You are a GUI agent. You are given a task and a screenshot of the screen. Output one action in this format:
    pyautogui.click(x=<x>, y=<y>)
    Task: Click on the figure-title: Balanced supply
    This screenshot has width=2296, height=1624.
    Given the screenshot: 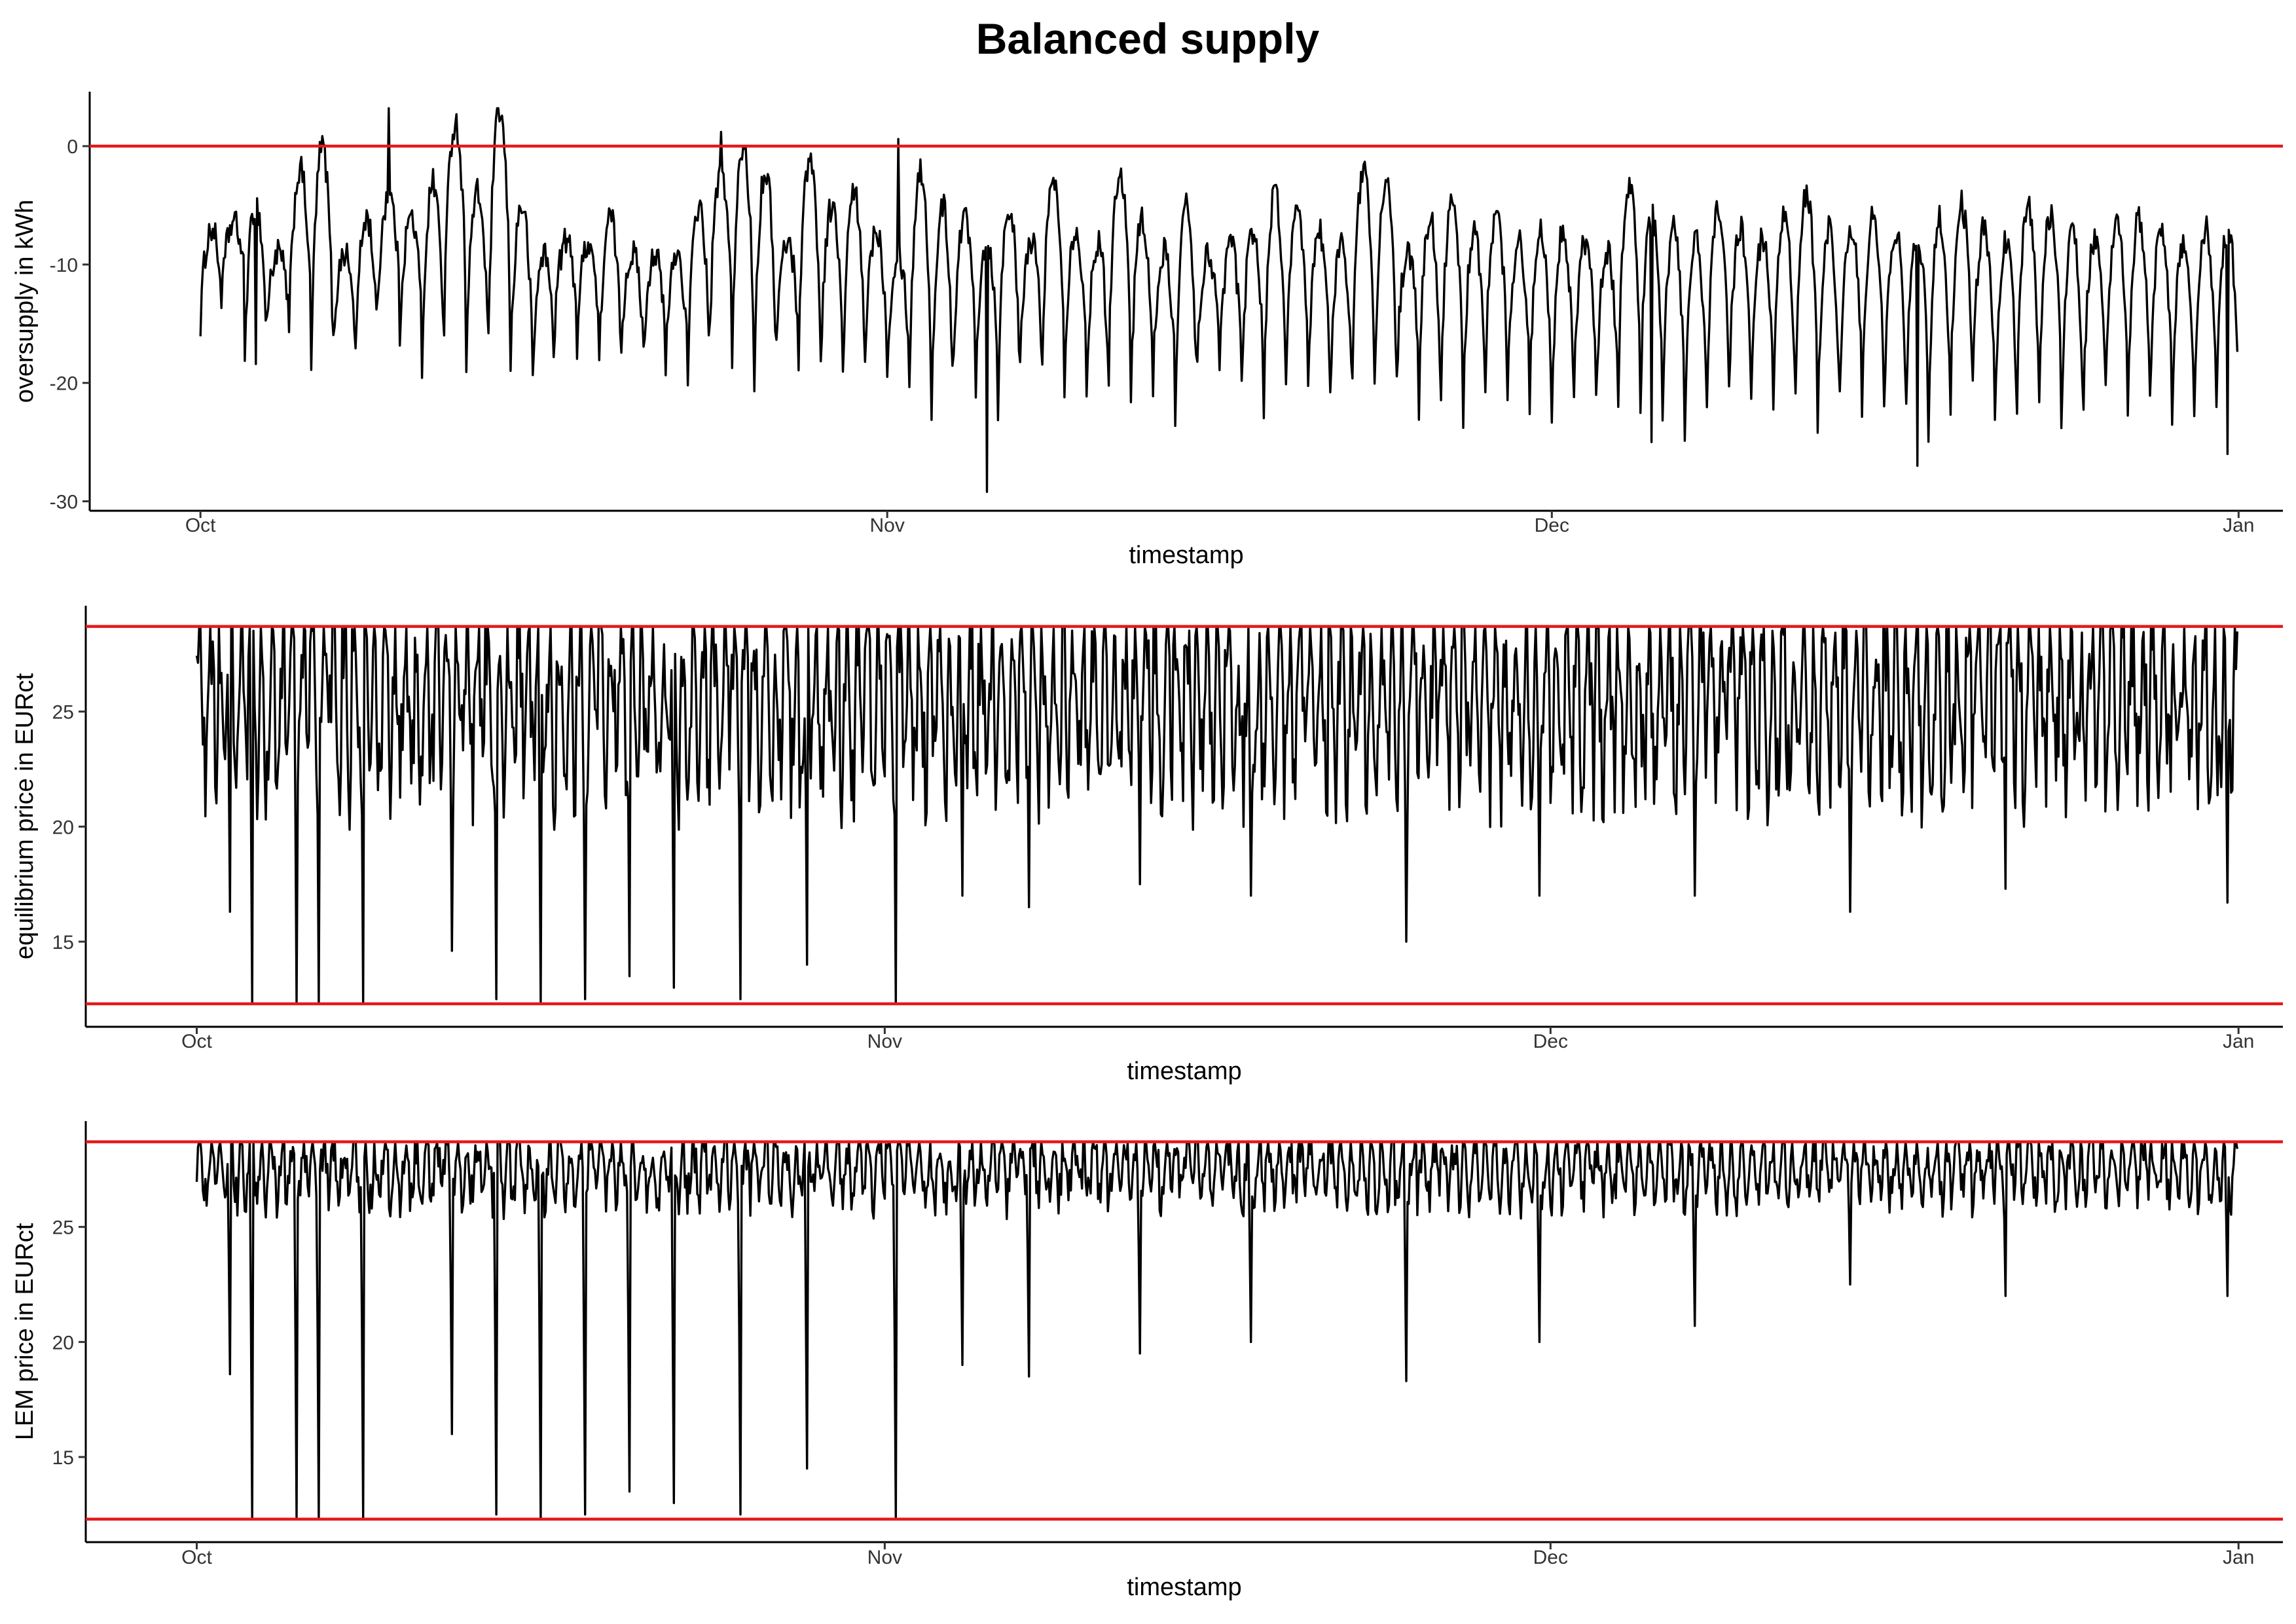 What is the action you would take?
    pyautogui.click(x=1148, y=38)
    